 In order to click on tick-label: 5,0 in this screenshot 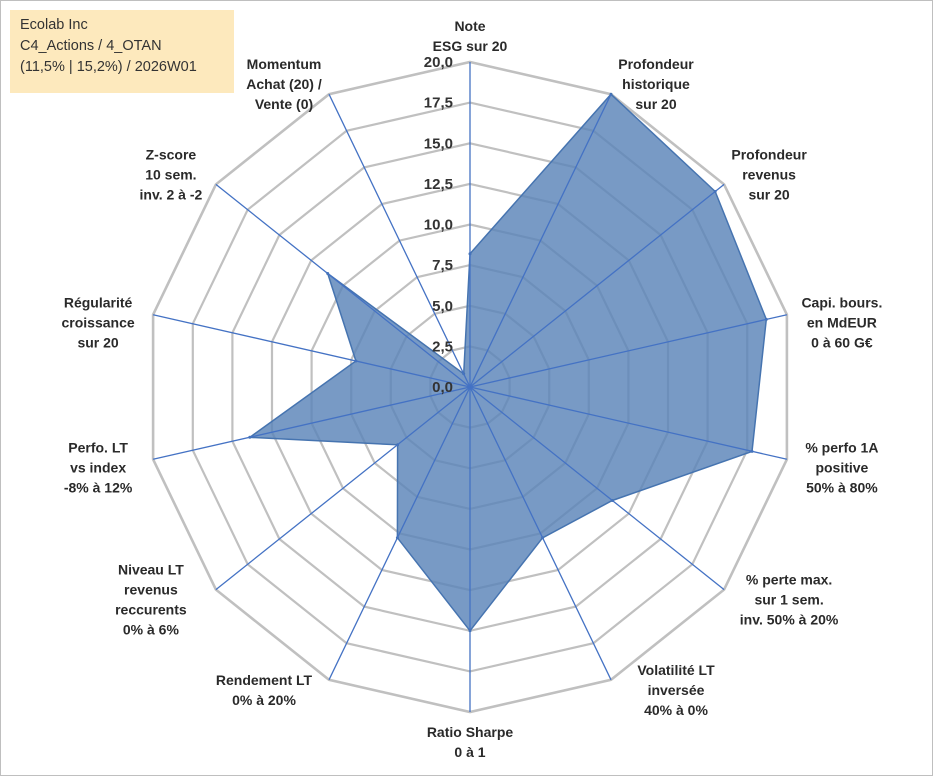, I will do `click(442, 306)`.